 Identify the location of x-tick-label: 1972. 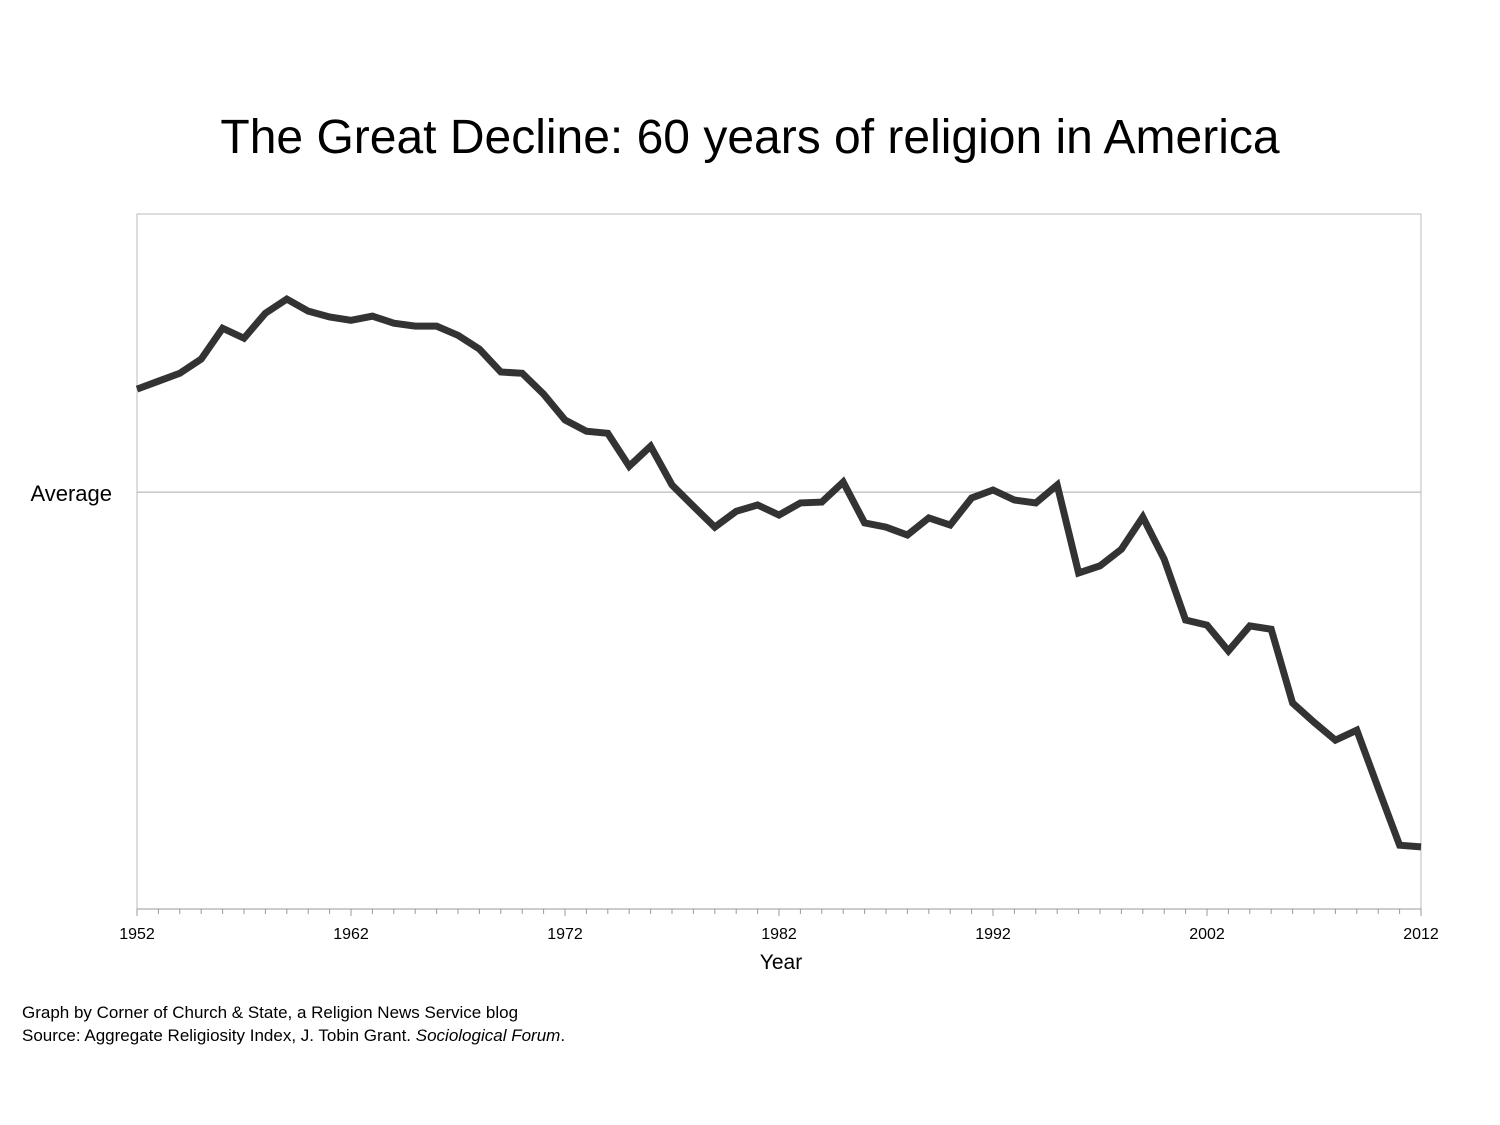
(565, 934).